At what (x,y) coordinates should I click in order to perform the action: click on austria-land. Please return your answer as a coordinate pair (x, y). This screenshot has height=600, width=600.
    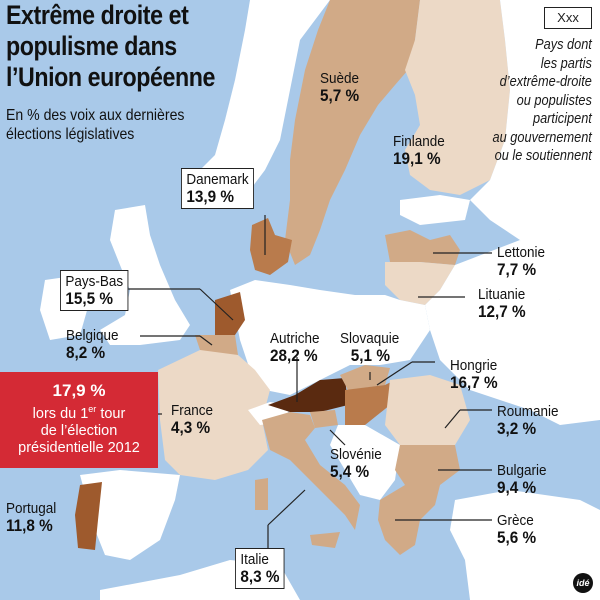
    Looking at the image, I should click on (308, 395).